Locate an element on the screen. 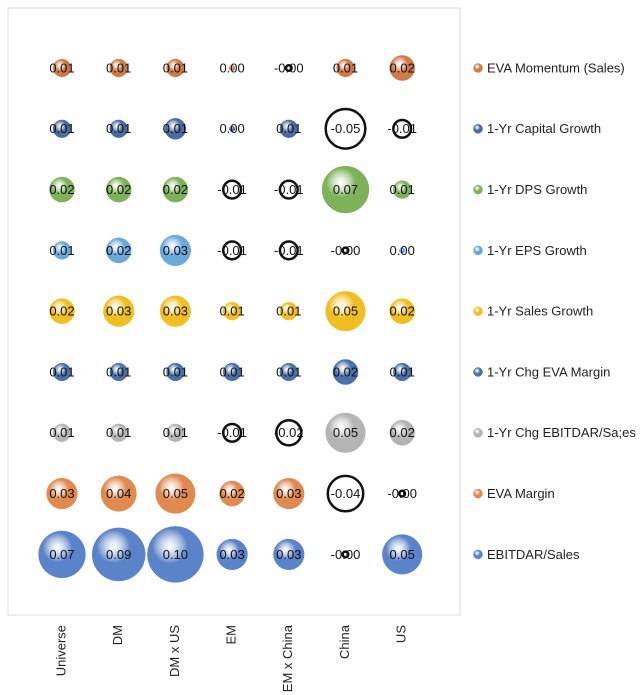 This screenshot has height=695, width=641. value-label: 0.10 is located at coordinates (175, 554).